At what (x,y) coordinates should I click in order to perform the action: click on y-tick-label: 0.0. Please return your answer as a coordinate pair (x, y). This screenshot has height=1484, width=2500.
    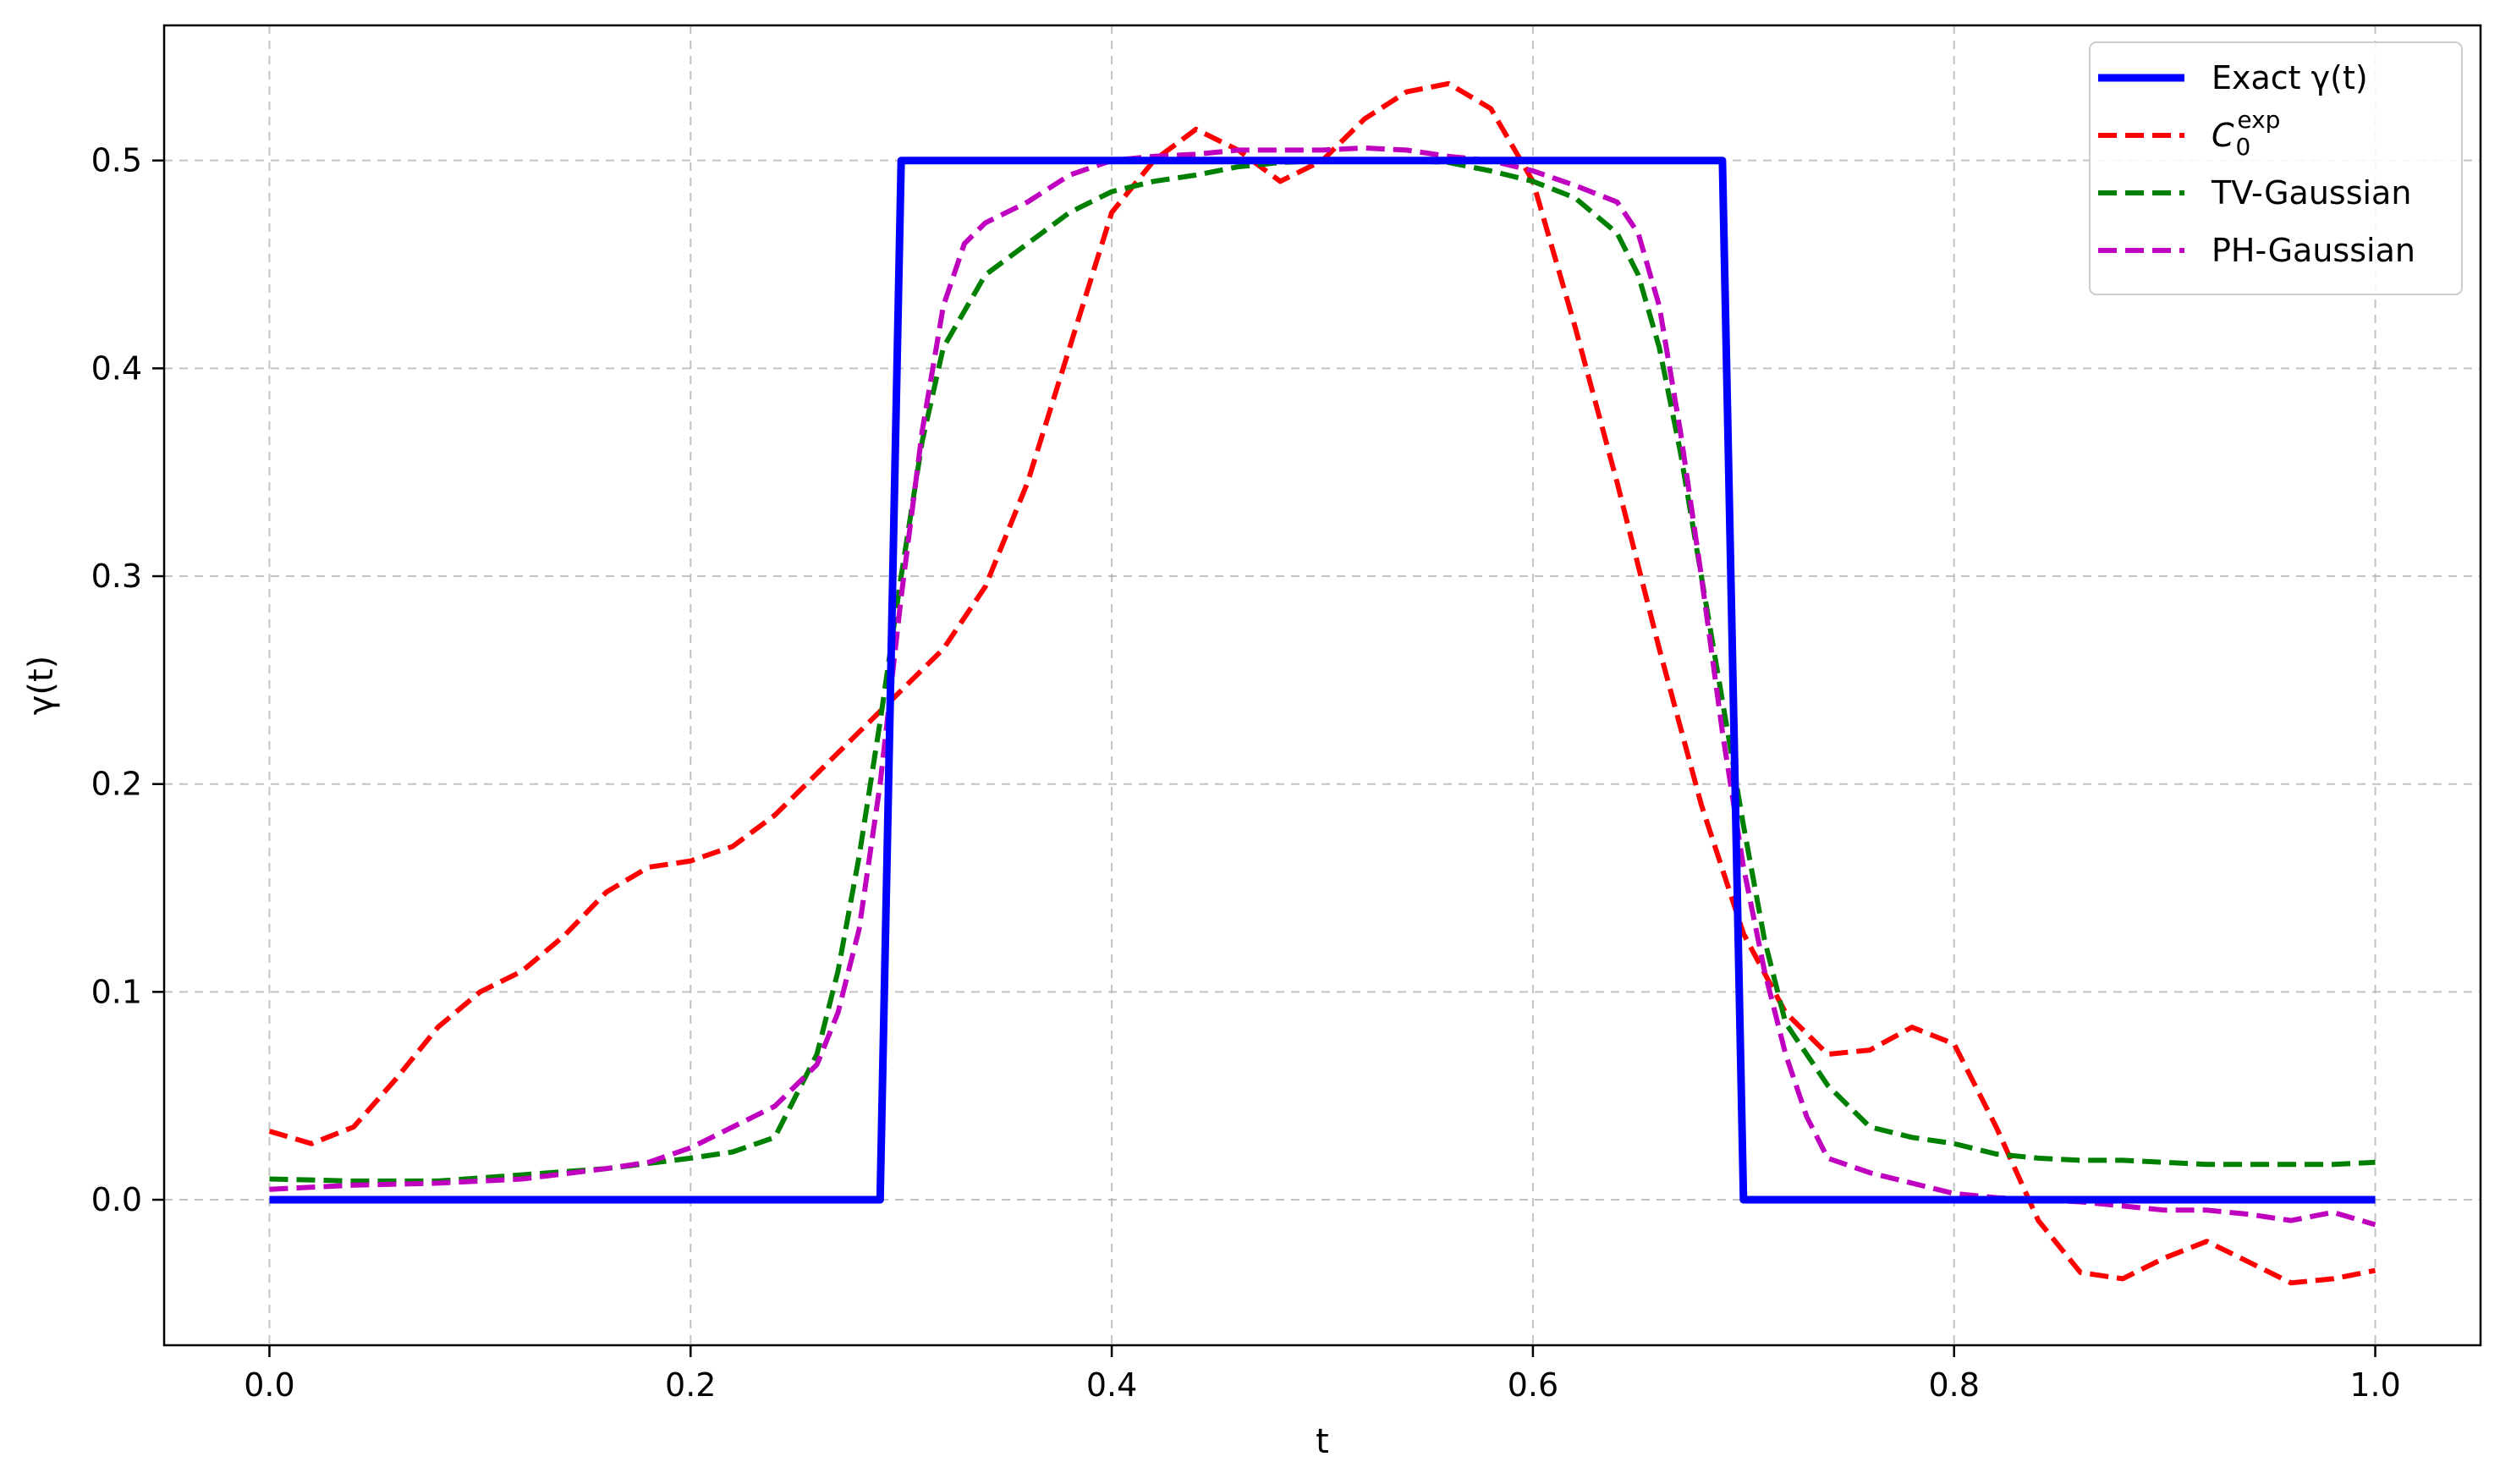
    Looking at the image, I should click on (116, 1199).